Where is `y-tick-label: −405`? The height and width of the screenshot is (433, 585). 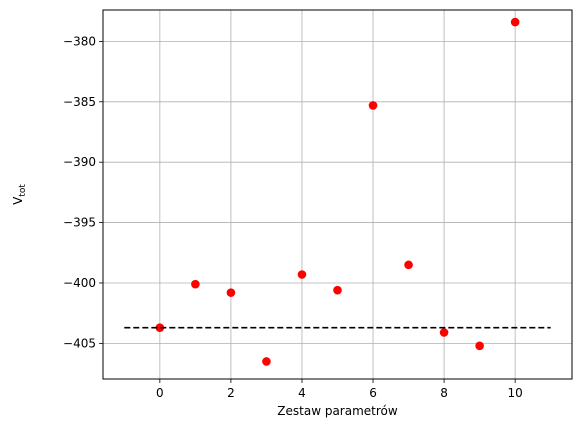
y-tick-label: −405 is located at coordinates (79, 343).